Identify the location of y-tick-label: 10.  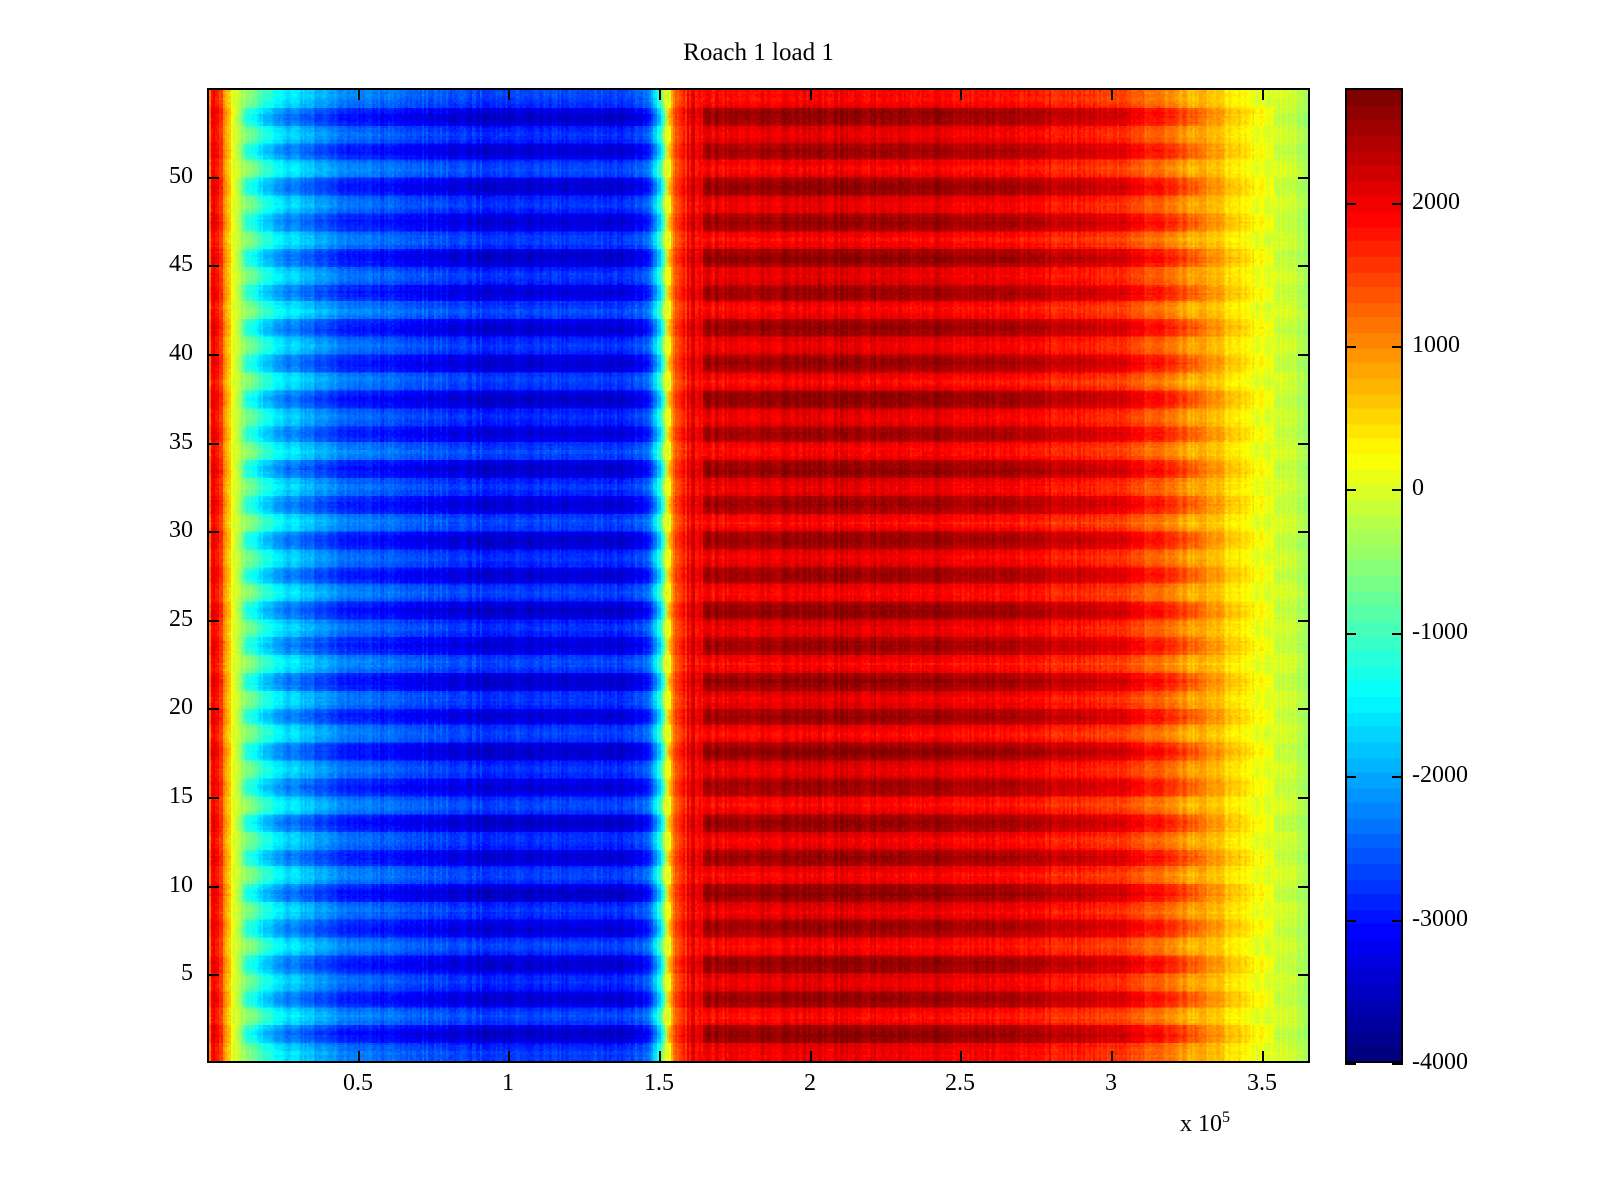
(181, 885).